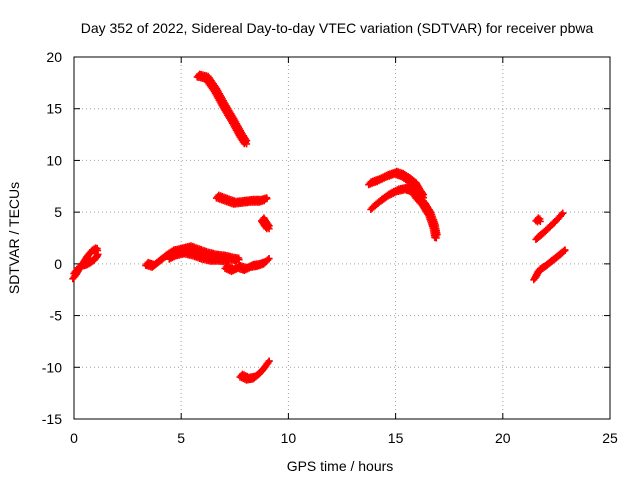 The width and height of the screenshot is (640, 480). Describe the element at coordinates (86, 264) in the screenshot. I see `data-series-arc-b` at that location.